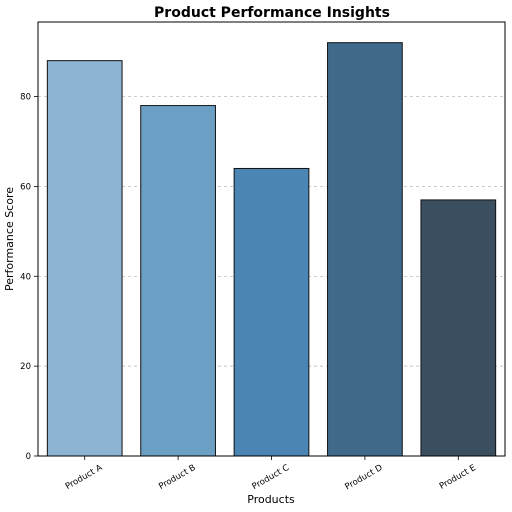 Image resolution: width=512 pixels, height=512 pixels. Describe the element at coordinates (271, 312) in the screenshot. I see `bar-product-c` at that location.